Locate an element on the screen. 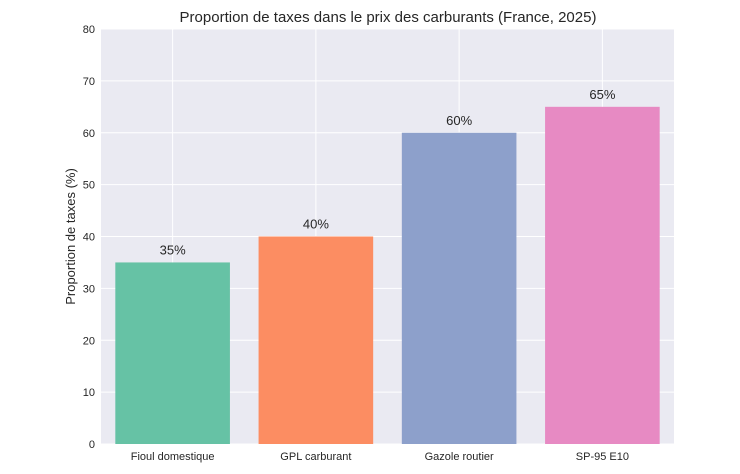 The image size is (740, 474). x-tick-label: GPL carburant is located at coordinates (315, 457).